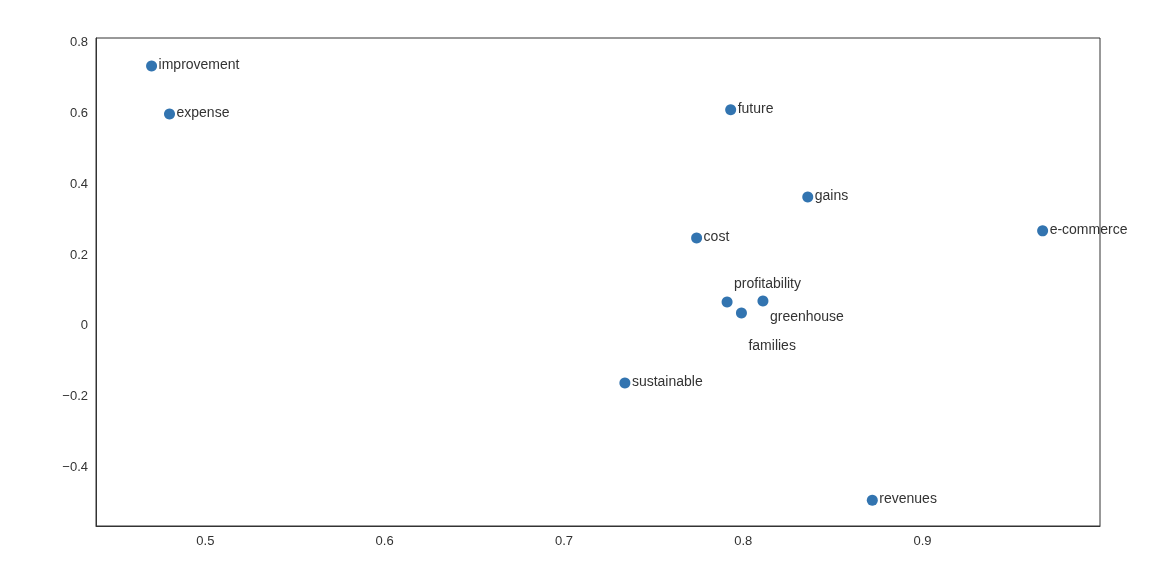 This screenshot has width=1170, height=570. What do you see at coordinates (908, 498) in the screenshot?
I see `annotation: revenues` at bounding box center [908, 498].